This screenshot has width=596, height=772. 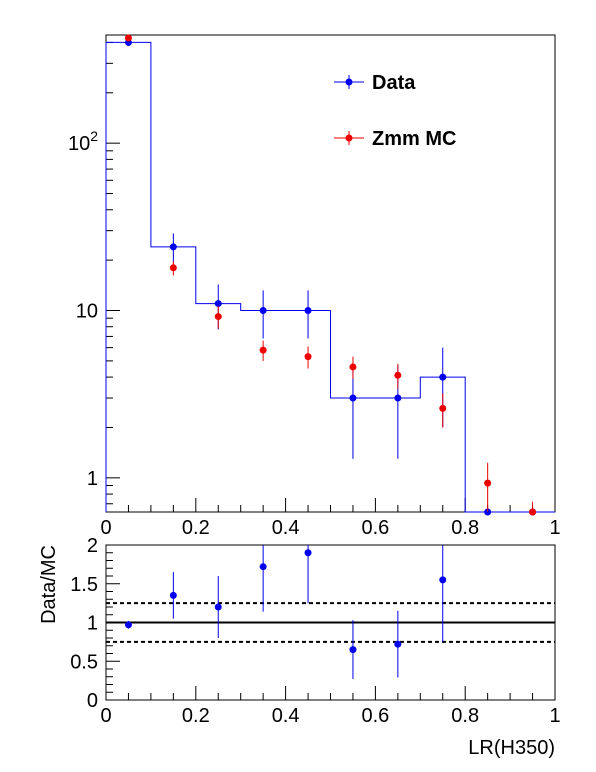 What do you see at coordinates (49, 584) in the screenshot?
I see `y-axis-label: Data/MC` at bounding box center [49, 584].